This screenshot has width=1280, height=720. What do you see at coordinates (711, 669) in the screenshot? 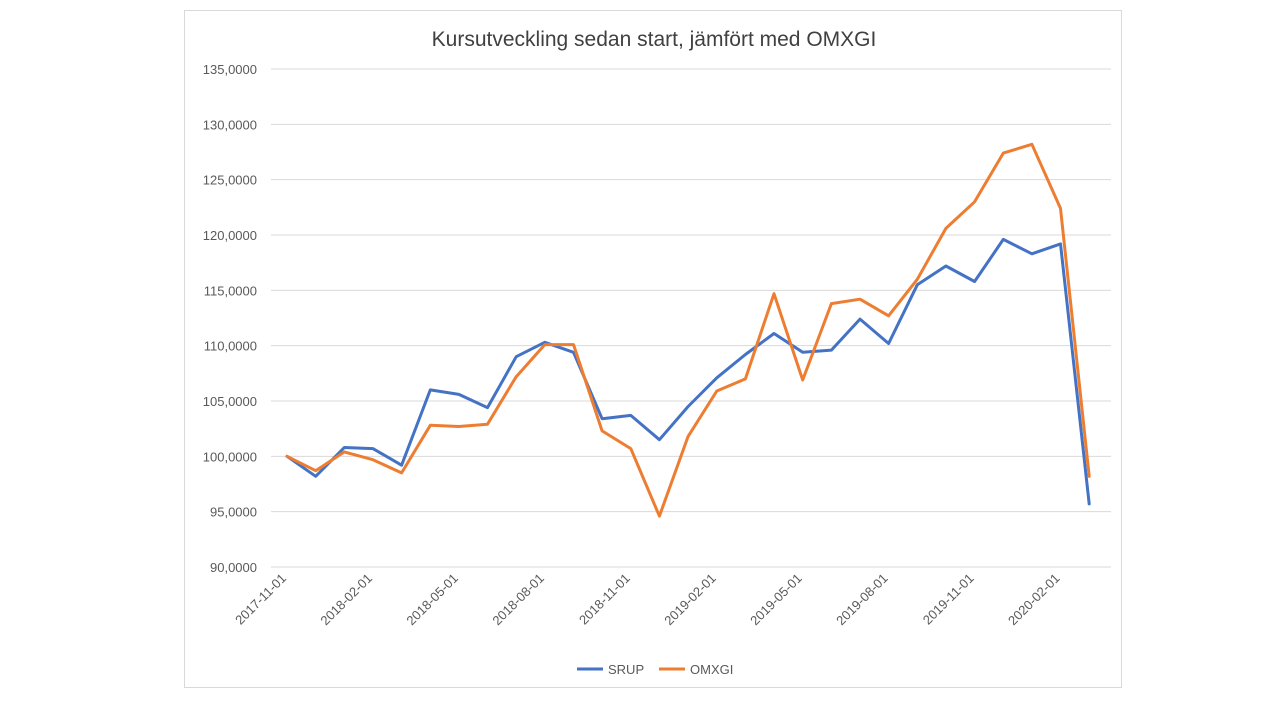
I see `legend-label-omxgi: OMXGI` at bounding box center [711, 669].